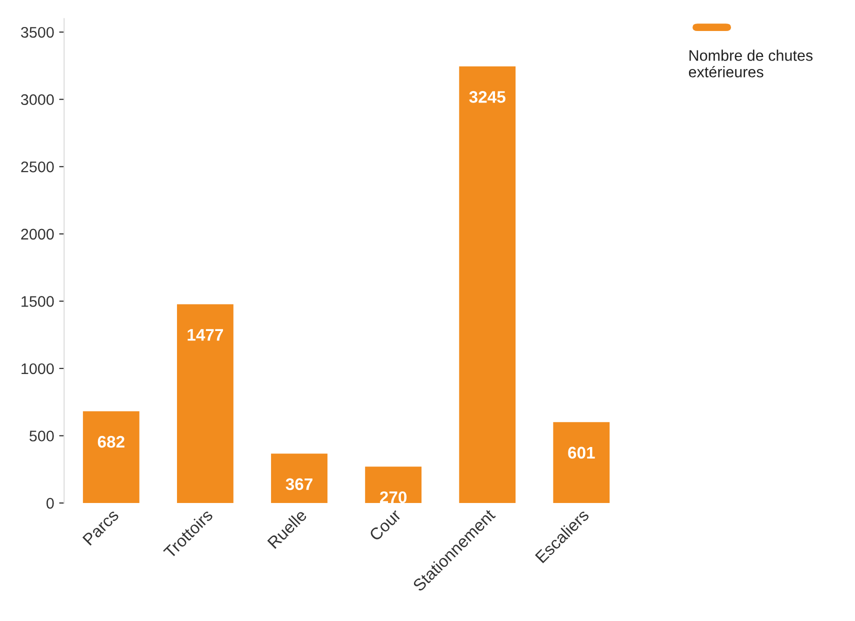 This screenshot has width=855, height=621. Describe the element at coordinates (206, 335) in the screenshot. I see `data-label: 1477` at that location.